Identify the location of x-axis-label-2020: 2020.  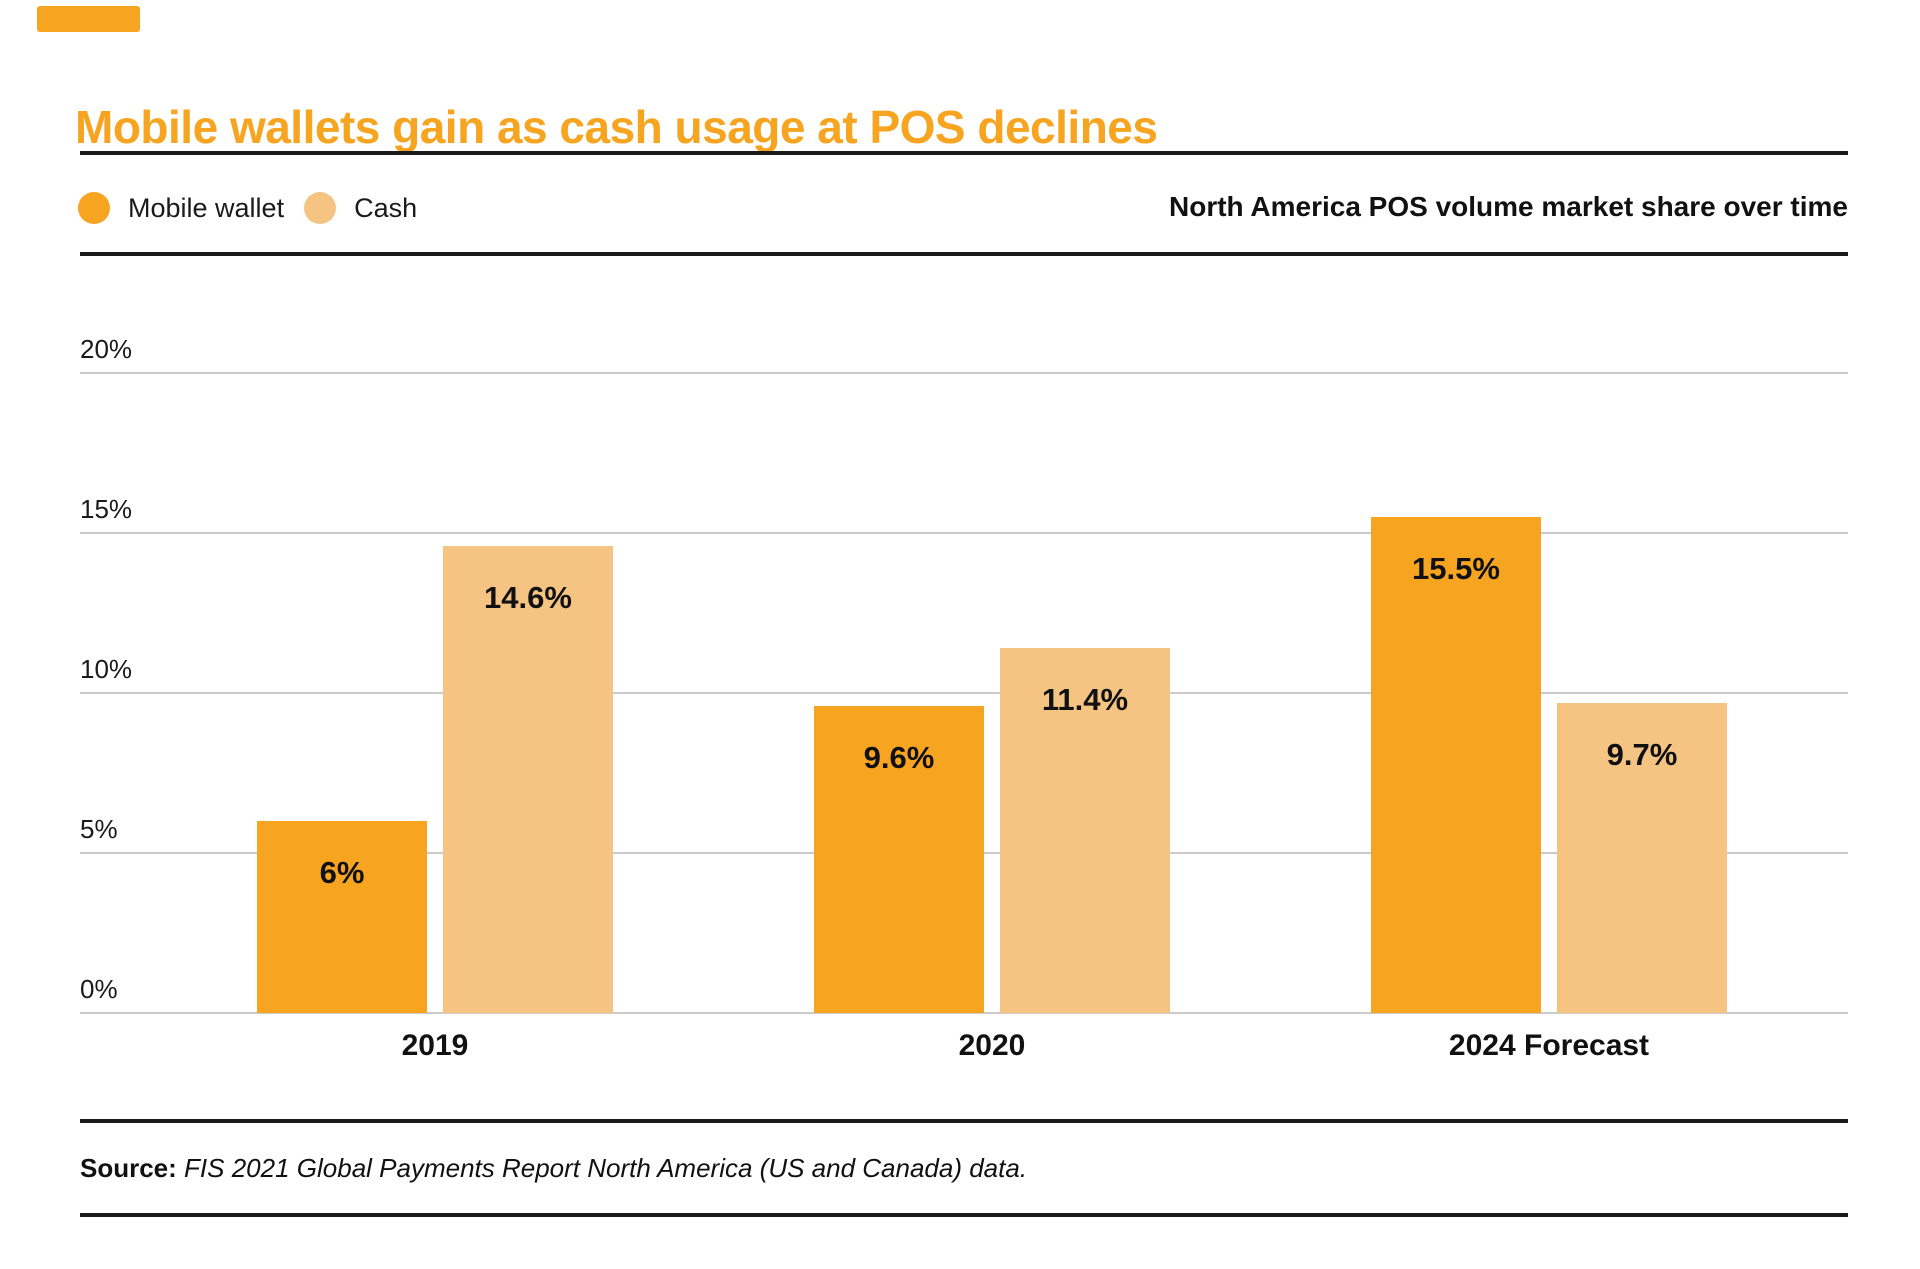
(992, 1045).